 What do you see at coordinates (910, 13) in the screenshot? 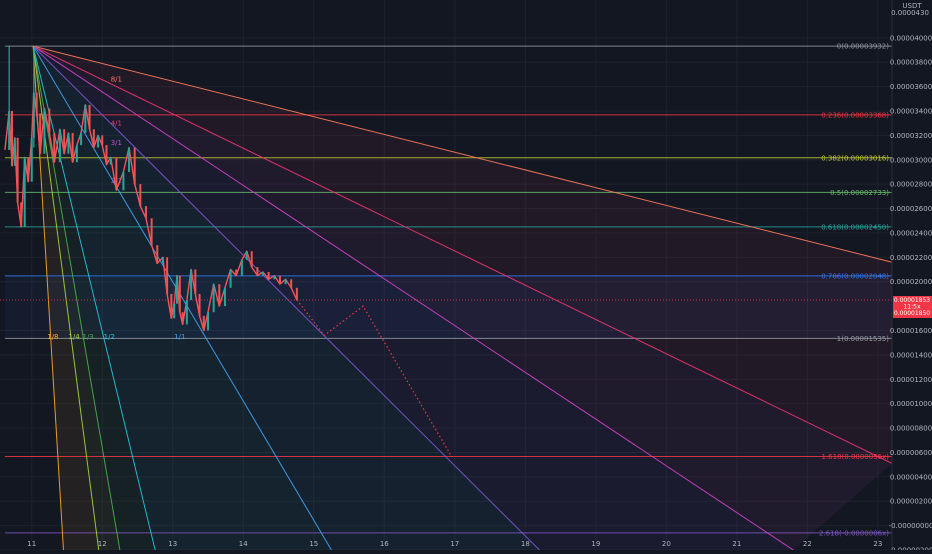
I see `top-clipped-price-tick: 0.0000430` at bounding box center [910, 13].